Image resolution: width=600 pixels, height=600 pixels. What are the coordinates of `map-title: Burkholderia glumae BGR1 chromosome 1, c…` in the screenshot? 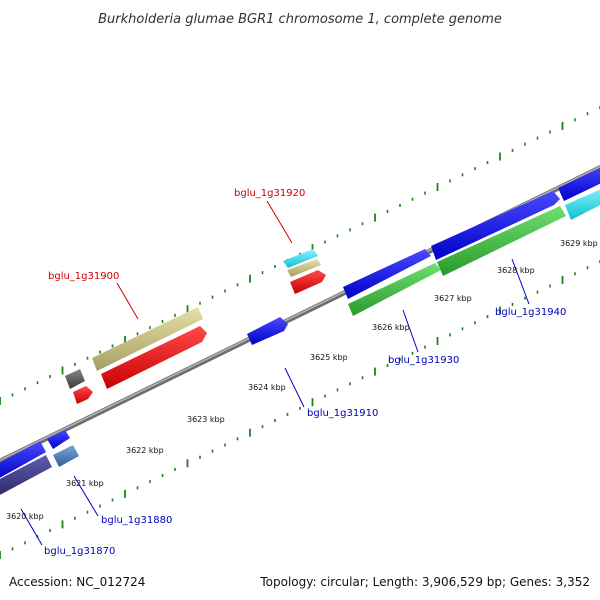 It's located at (300, 19).